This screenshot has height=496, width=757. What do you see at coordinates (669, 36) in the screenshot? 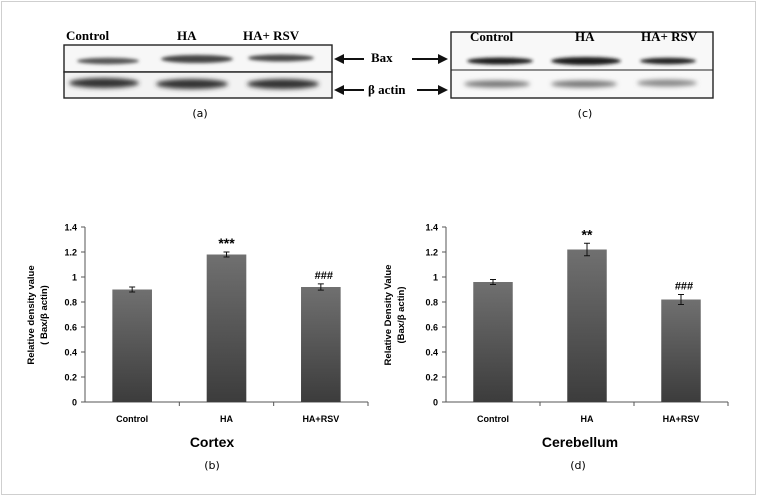
I see `blot-c-label-ha-rsv: HA+ RSV` at bounding box center [669, 36].